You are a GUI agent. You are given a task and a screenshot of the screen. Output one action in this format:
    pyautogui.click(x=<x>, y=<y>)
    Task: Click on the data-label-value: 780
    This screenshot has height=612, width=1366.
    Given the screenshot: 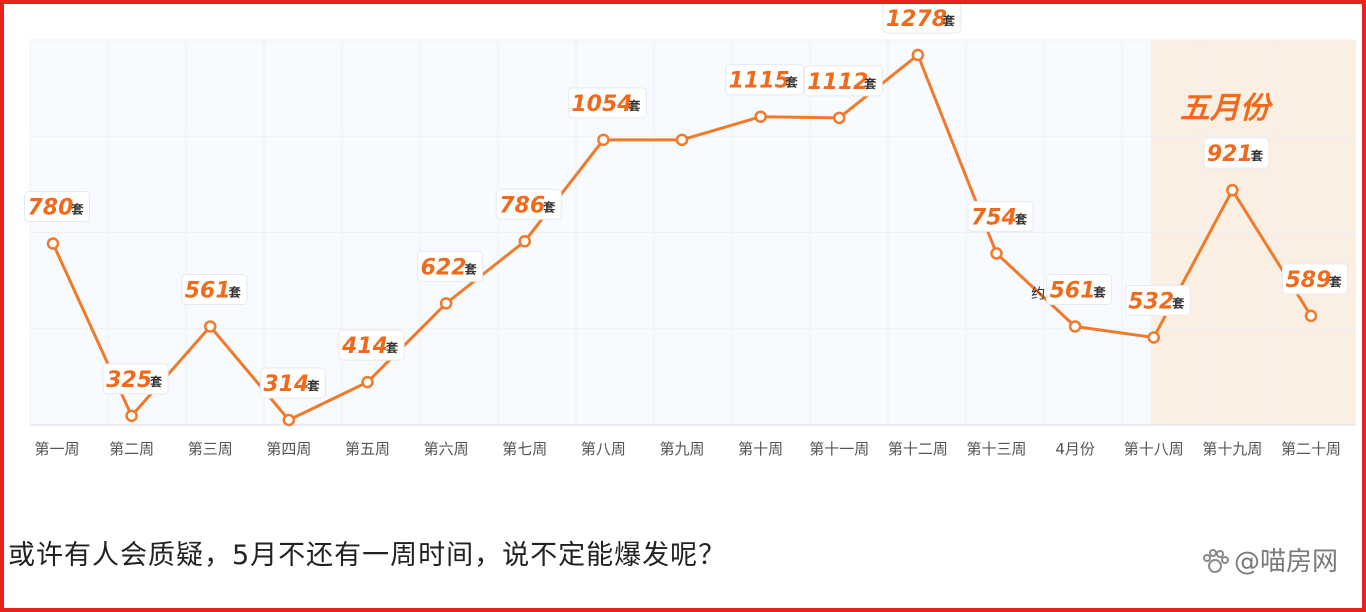 What is the action you would take?
    pyautogui.click(x=51, y=208)
    